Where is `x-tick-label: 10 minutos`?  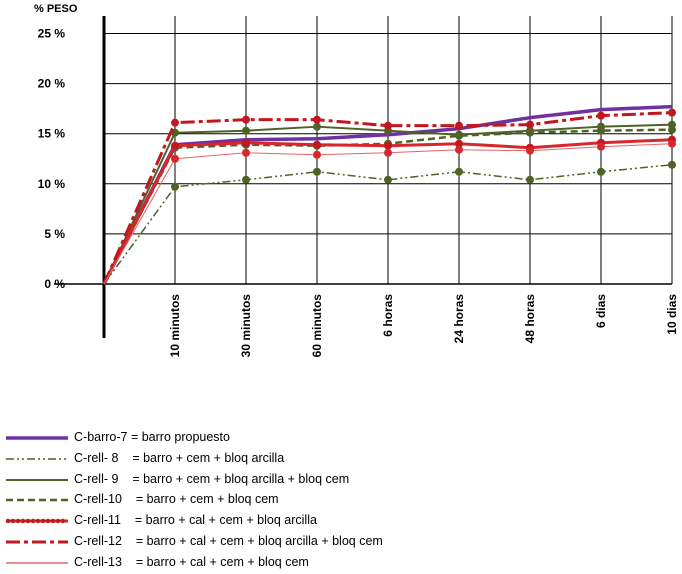
x-tick-label: 10 minutos is located at coordinates (175, 326).